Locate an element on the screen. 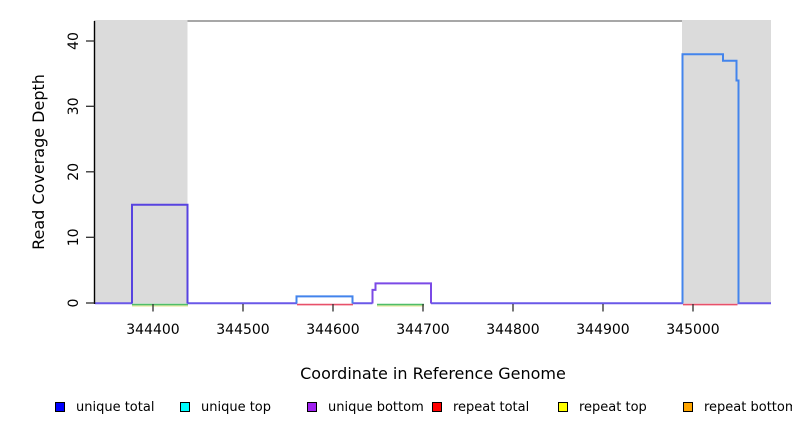  y-tick-label: 20 is located at coordinates (74, 172).